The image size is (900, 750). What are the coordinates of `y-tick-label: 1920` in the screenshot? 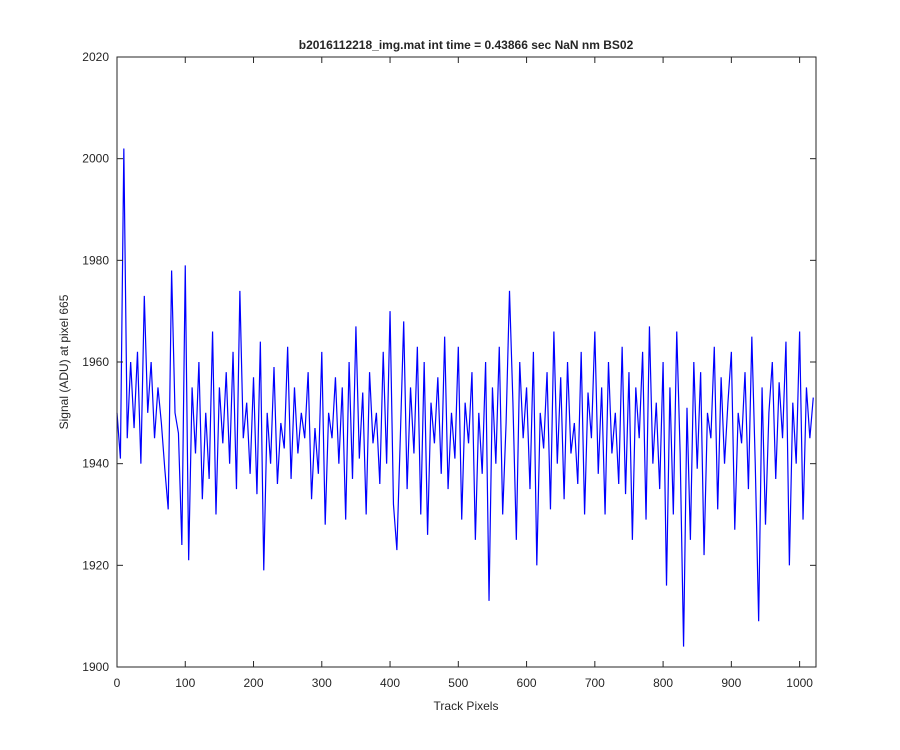 It's located at (95, 565).